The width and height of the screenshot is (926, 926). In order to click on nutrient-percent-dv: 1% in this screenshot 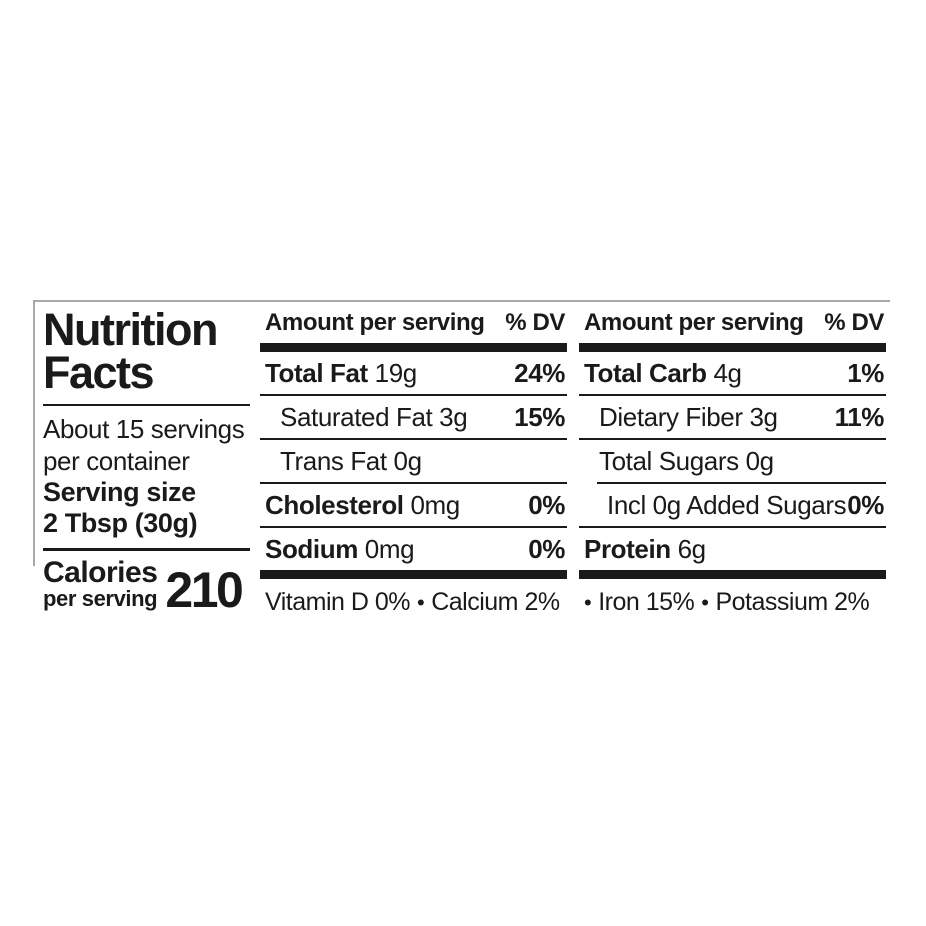, I will do `click(865, 372)`.